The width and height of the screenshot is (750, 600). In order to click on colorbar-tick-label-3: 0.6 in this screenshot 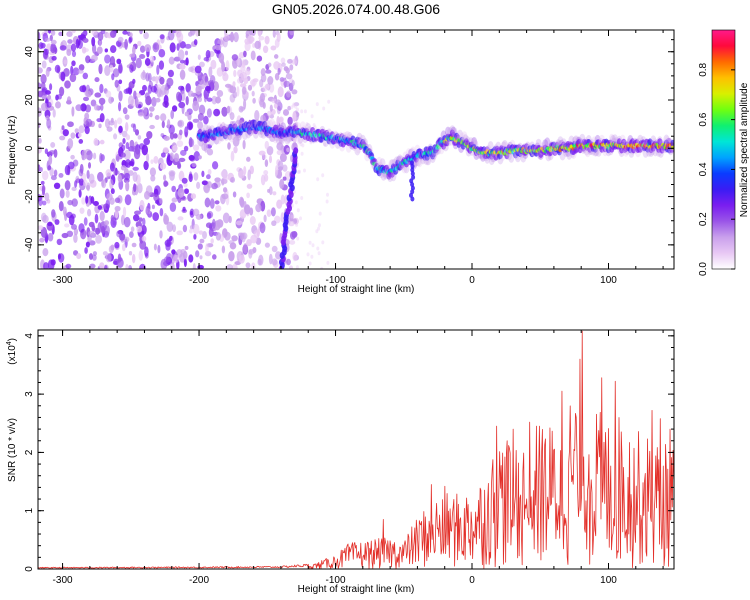, I will do `click(703, 119)`.